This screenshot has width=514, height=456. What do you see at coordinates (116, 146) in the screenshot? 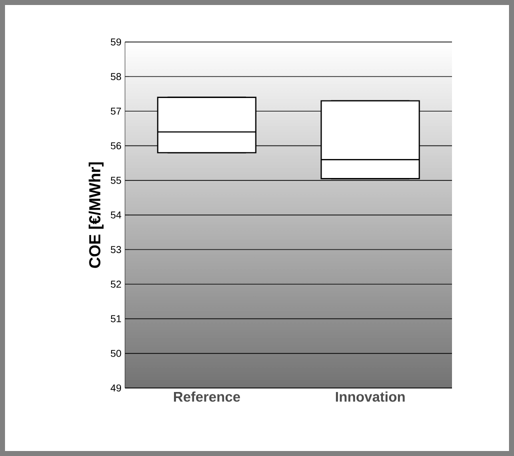
I see `y-tick-label: 56` at bounding box center [116, 146].